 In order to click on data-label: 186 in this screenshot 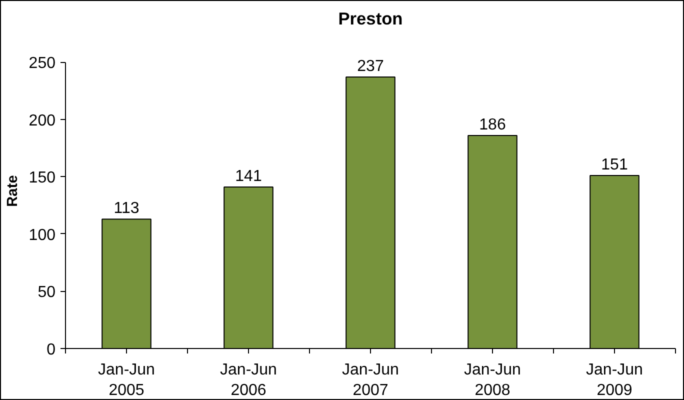, I will do `click(492, 125)`.